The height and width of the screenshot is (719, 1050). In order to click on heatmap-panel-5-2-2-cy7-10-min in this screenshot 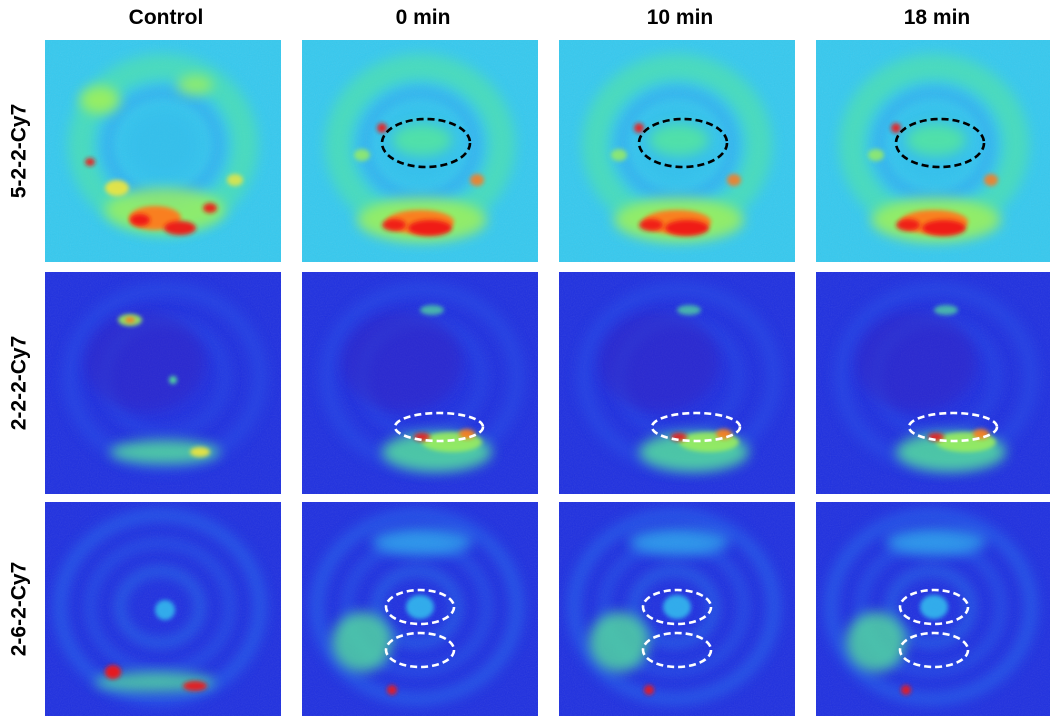, I will do `click(677, 151)`.